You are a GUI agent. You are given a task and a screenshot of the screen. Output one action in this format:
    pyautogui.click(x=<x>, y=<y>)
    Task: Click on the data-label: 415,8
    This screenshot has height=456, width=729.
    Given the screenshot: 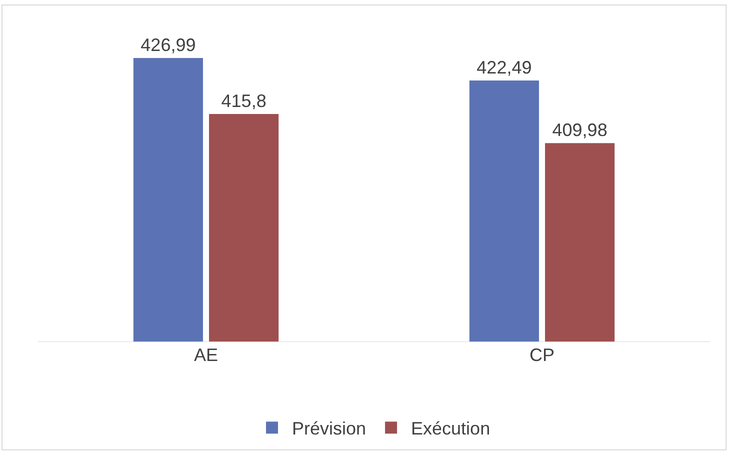 What is the action you would take?
    pyautogui.click(x=243, y=101)
    